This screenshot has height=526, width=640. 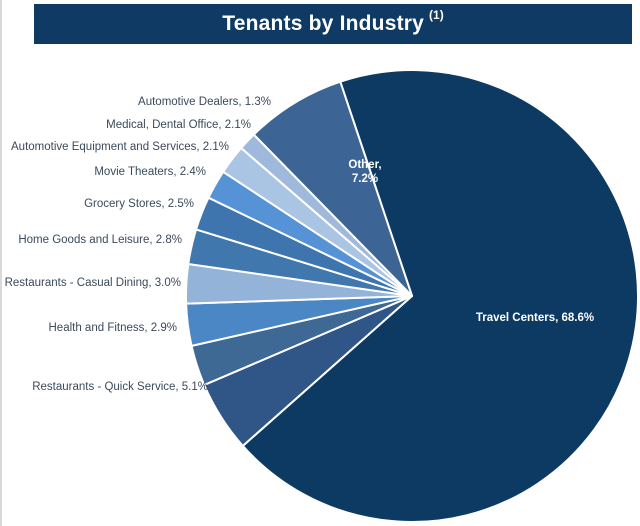 What do you see at coordinates (1, 263) in the screenshot?
I see `left-border-rule` at bounding box center [1, 263].